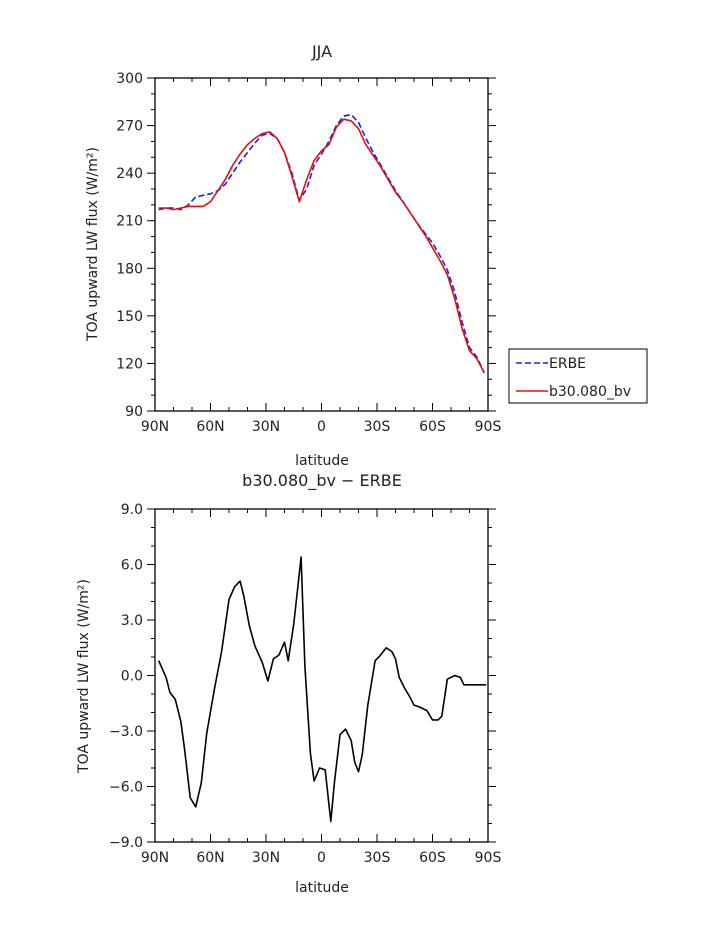 Image resolution: width=723 pixels, height=935 pixels. What do you see at coordinates (210, 858) in the screenshot?
I see `x-tick-label-bottom: 60N` at bounding box center [210, 858].